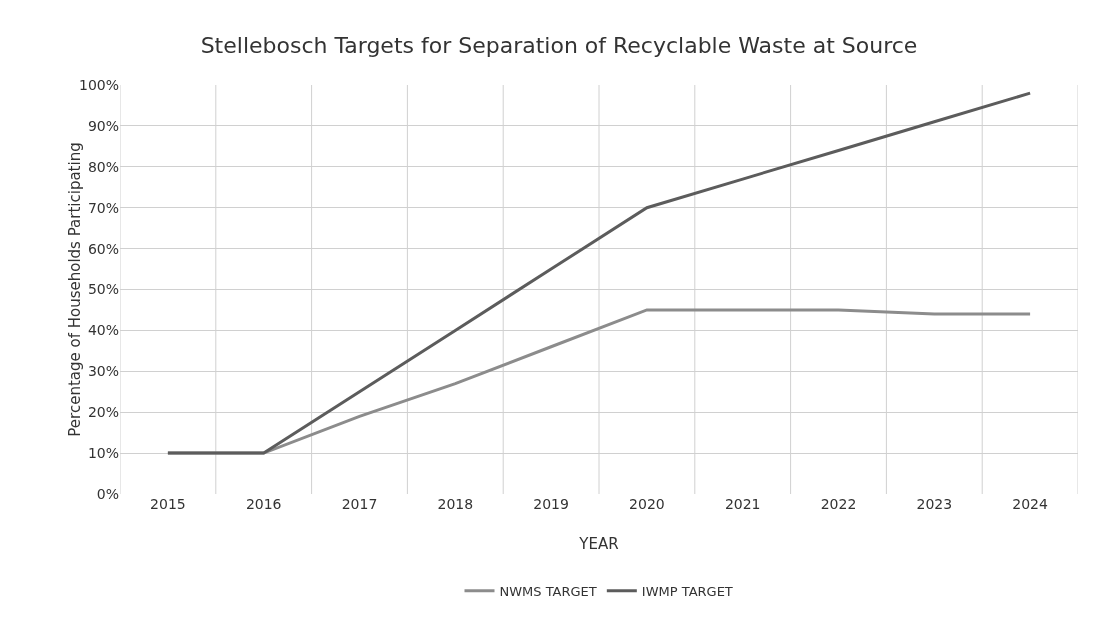  I want to click on y-tick-label: 60%, so click(103, 248).